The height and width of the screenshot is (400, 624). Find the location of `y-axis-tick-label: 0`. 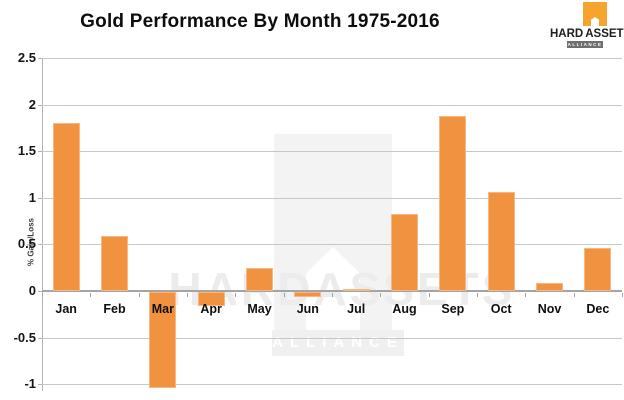

y-axis-tick-label: 0 is located at coordinates (32, 290).